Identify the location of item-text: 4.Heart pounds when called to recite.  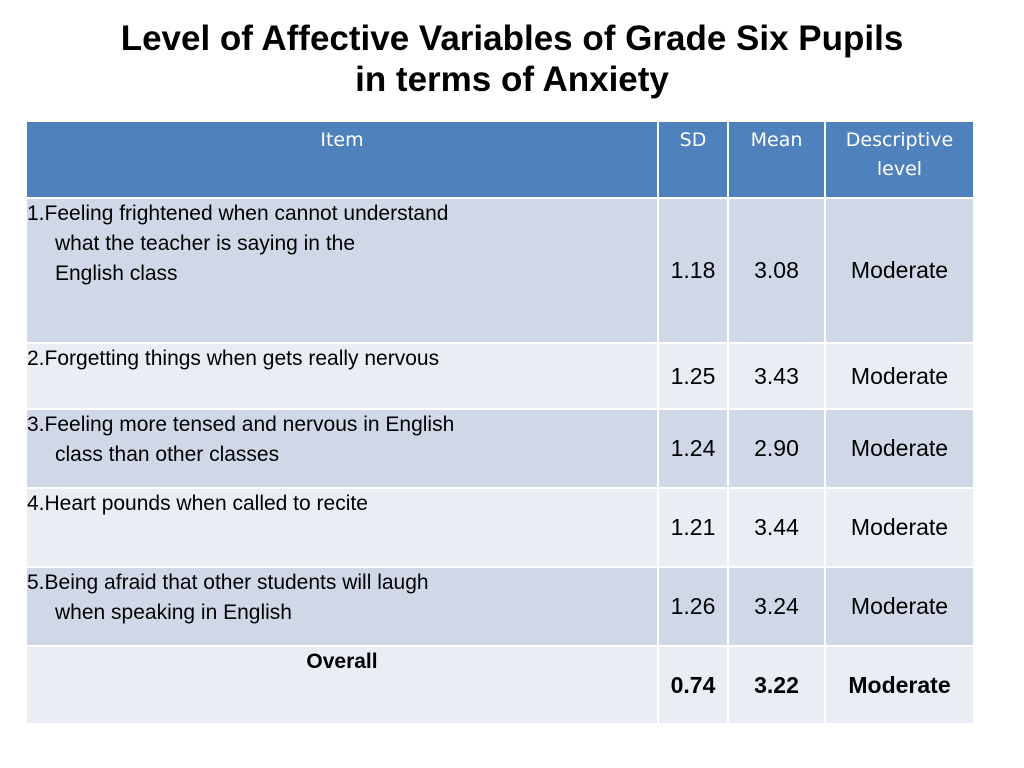
(197, 503).